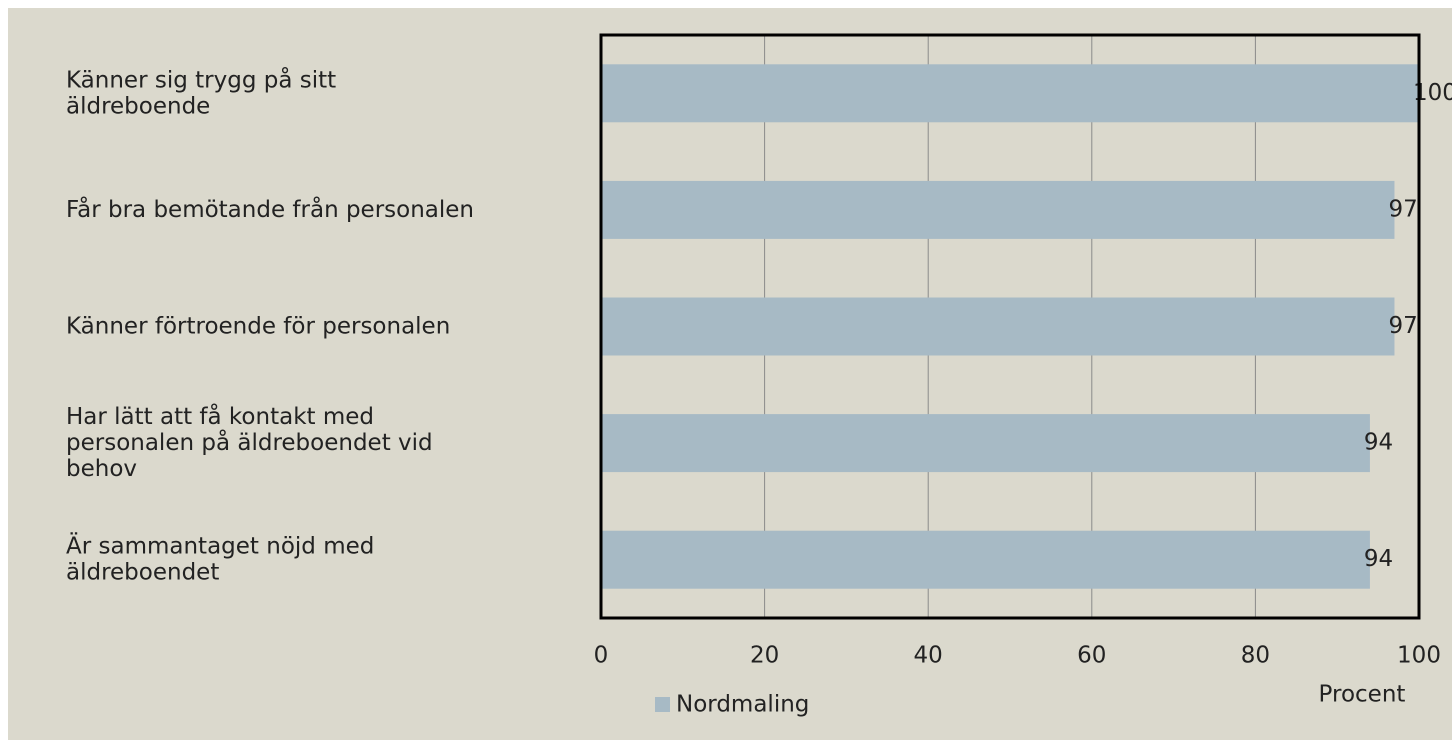 This screenshot has width=1452, height=740. Describe the element at coordinates (1091, 656) in the screenshot. I see `x-tick-label: 60` at that location.